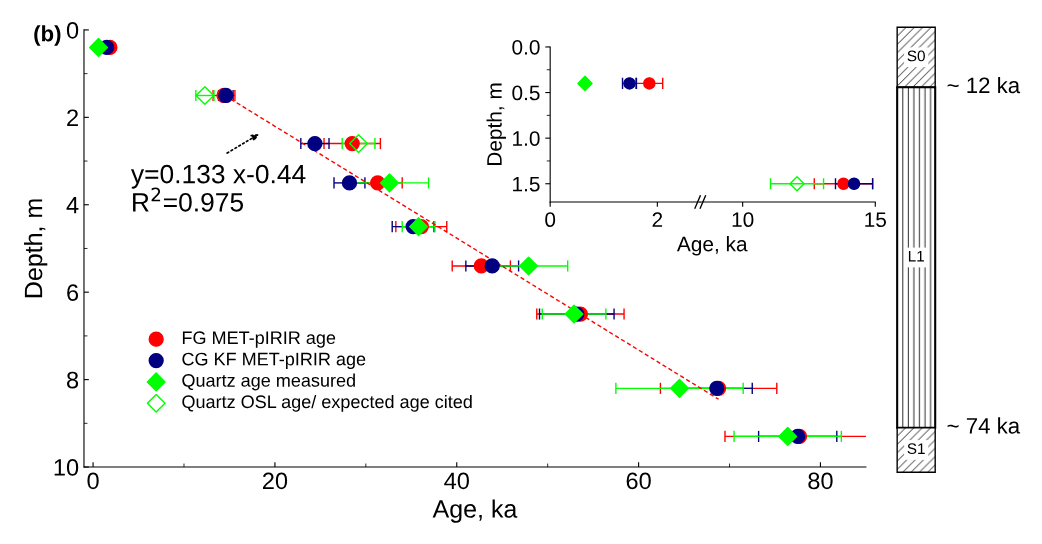  What do you see at coordinates (820, 481) in the screenshot?
I see `x-tick-label: 80` at bounding box center [820, 481].